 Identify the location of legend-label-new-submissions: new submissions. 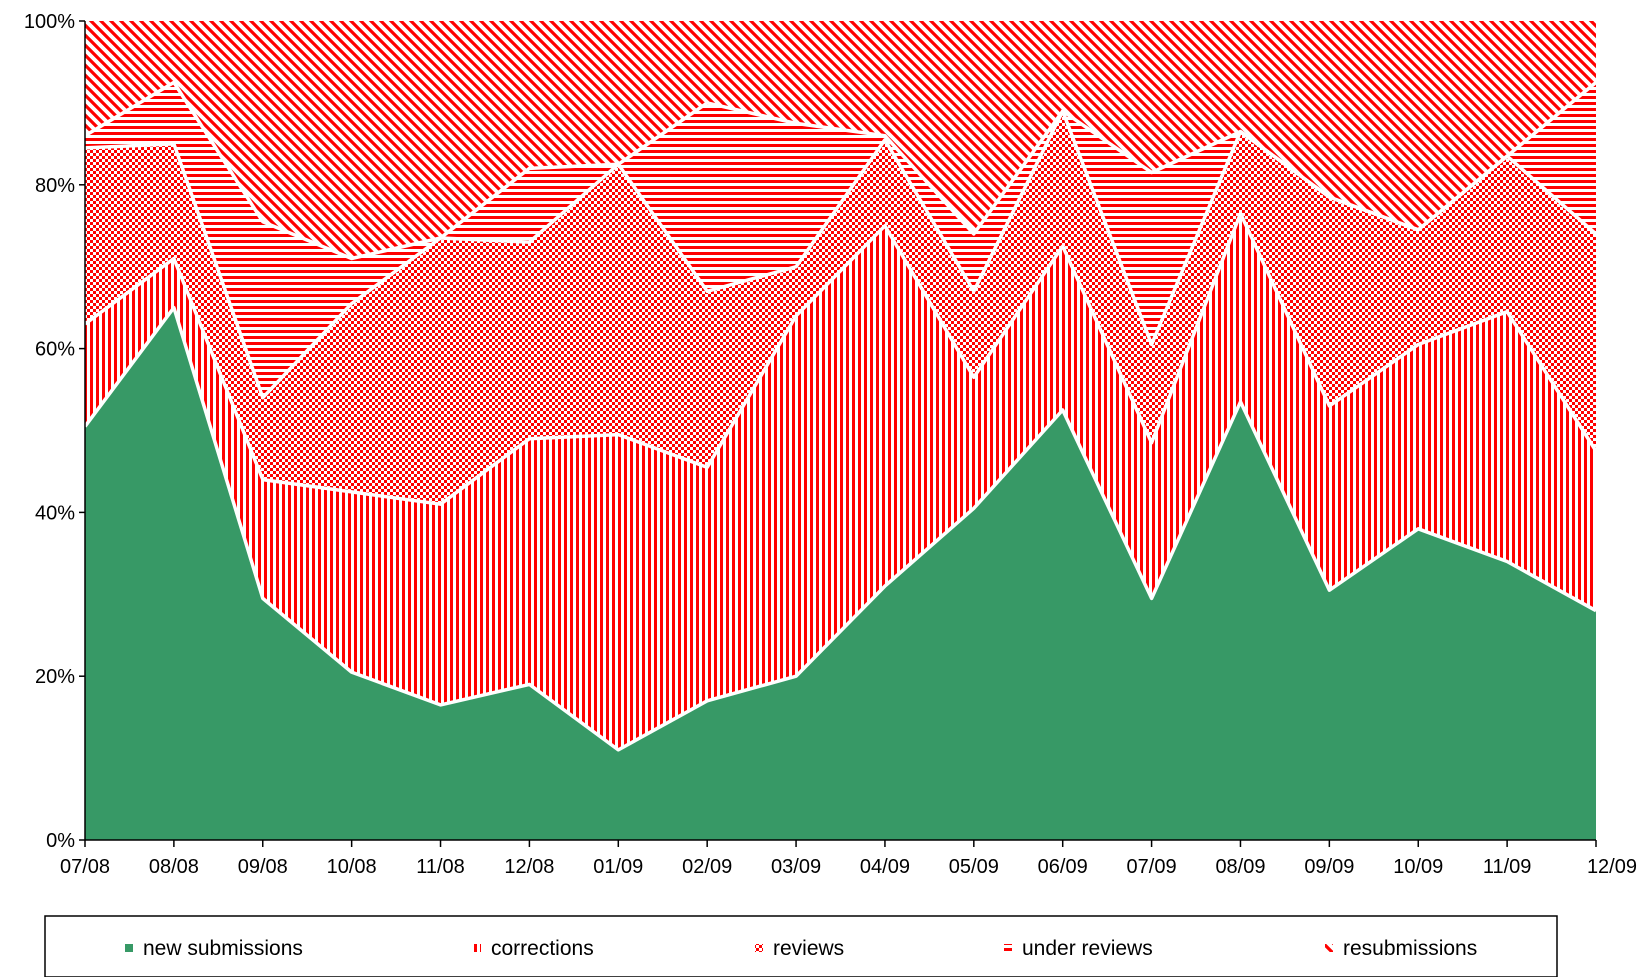
(223, 948).